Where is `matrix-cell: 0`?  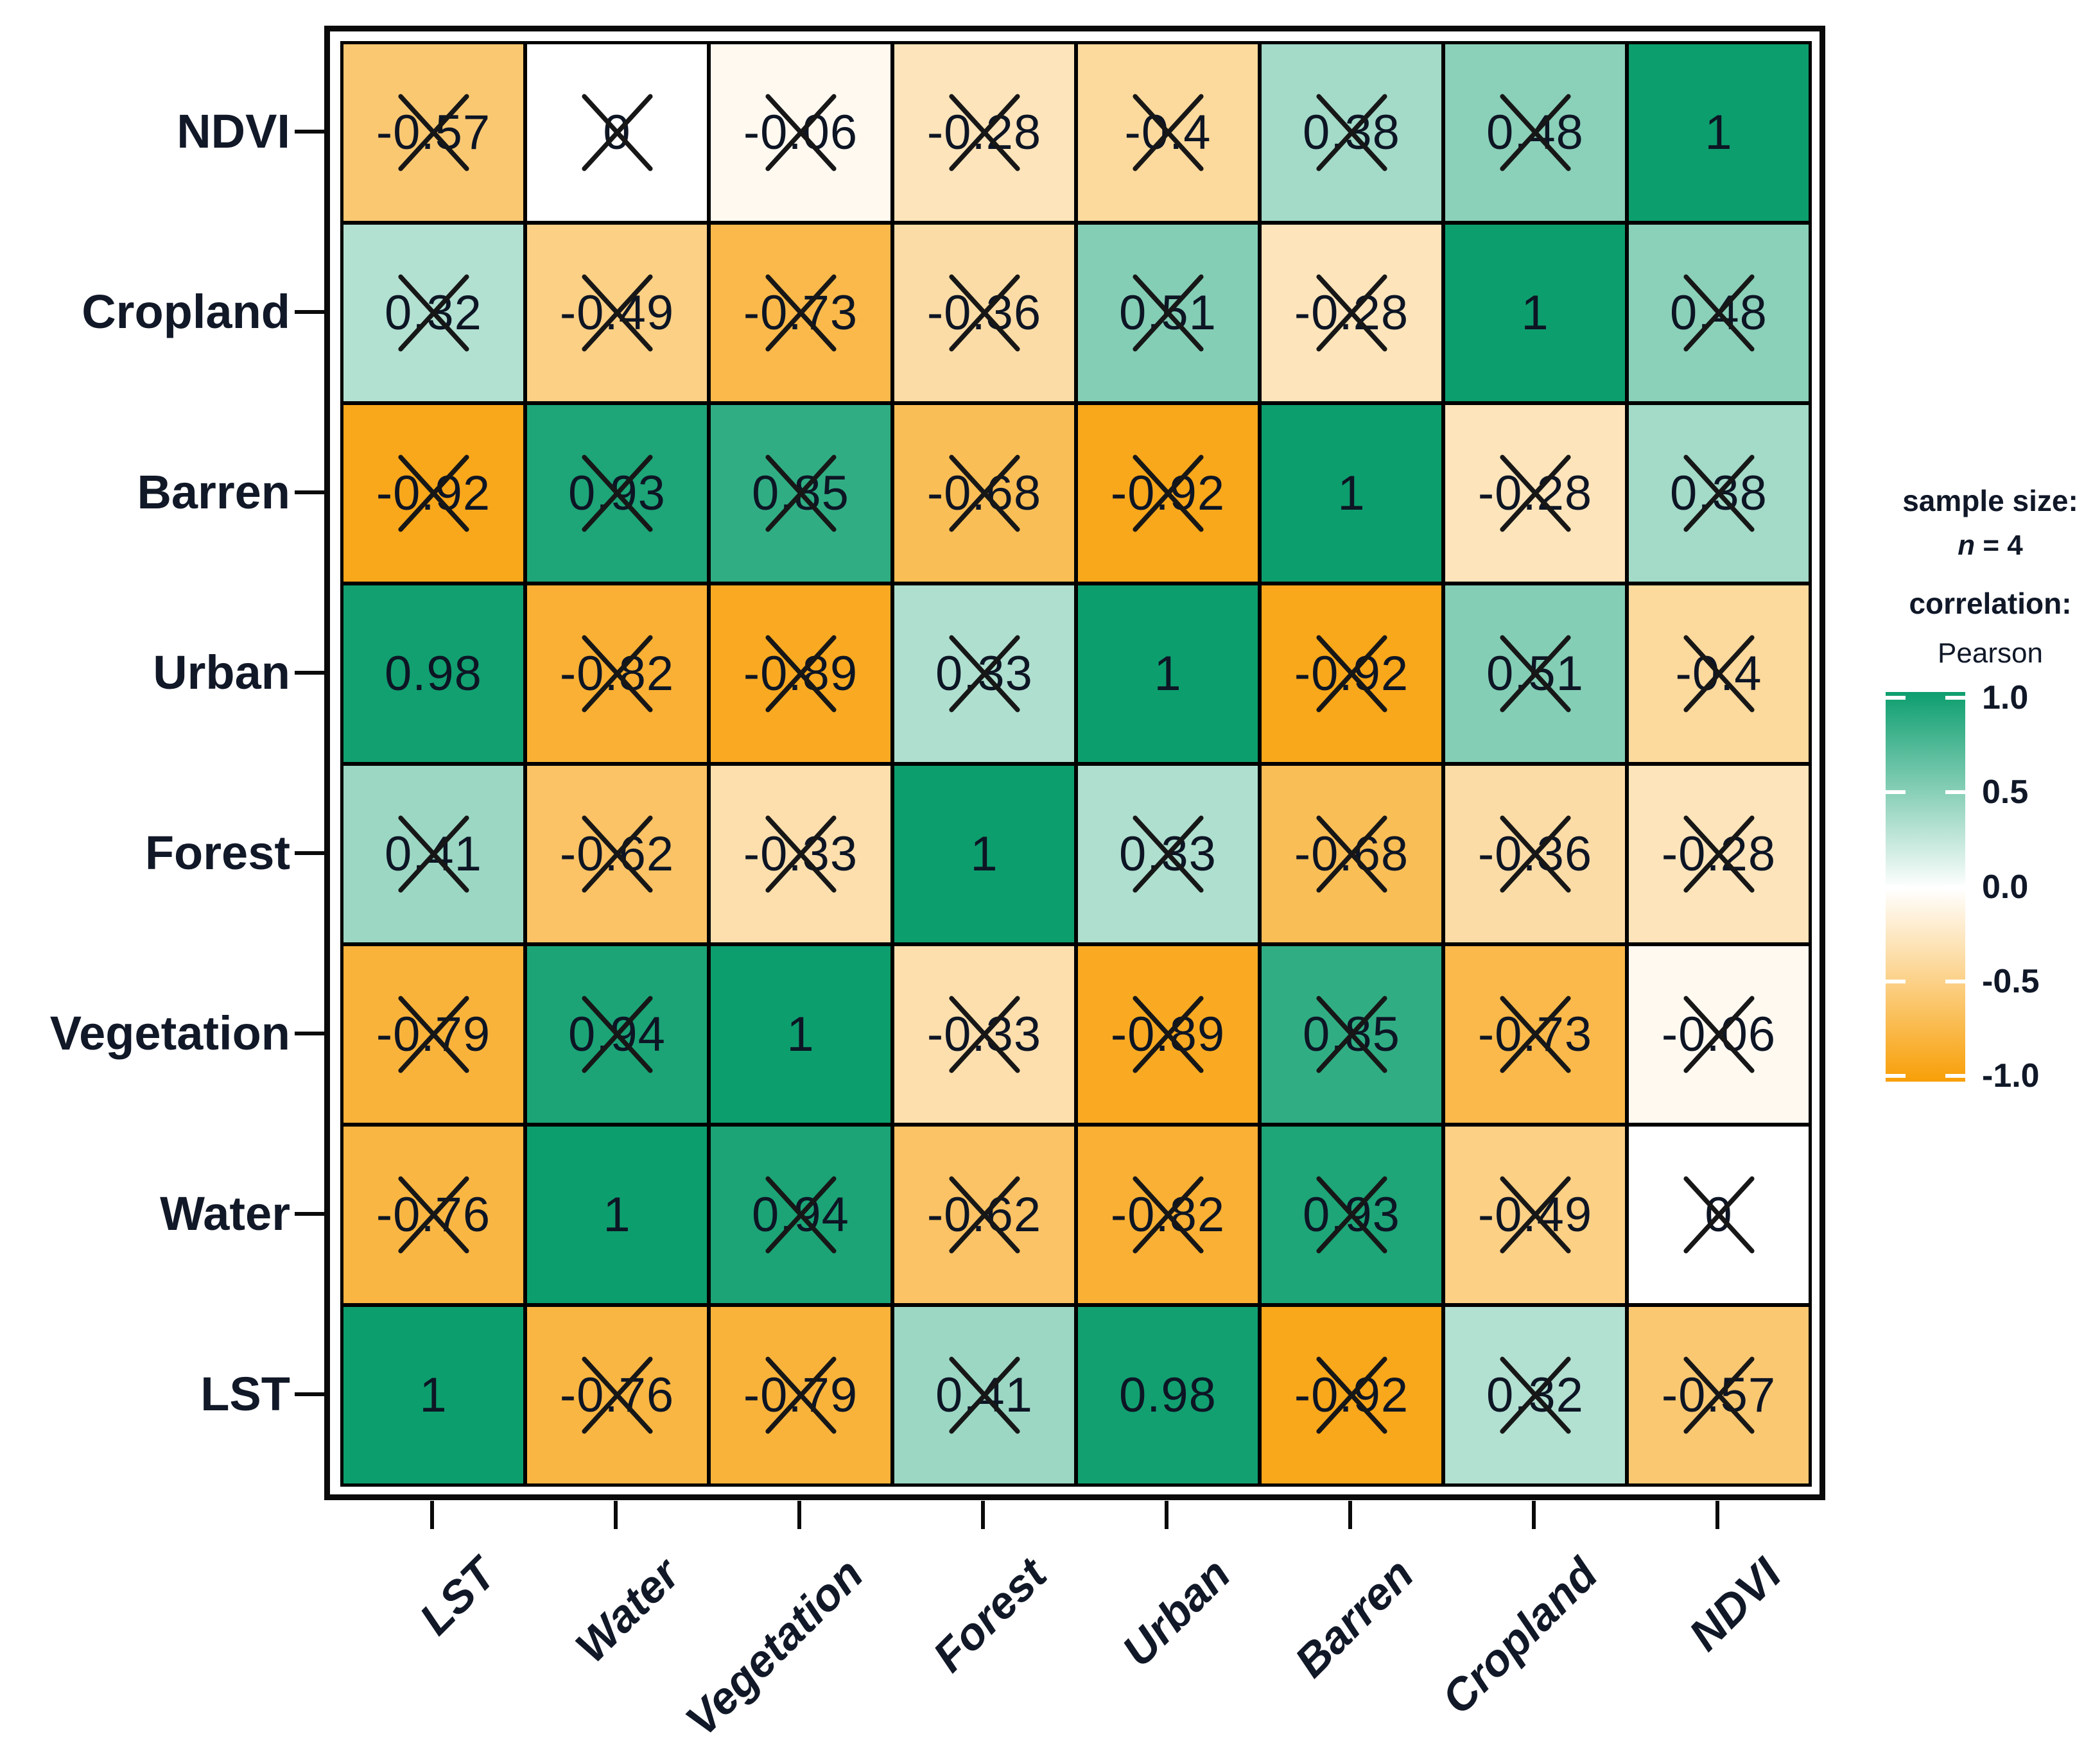
matrix-cell: 0 is located at coordinates (617, 132).